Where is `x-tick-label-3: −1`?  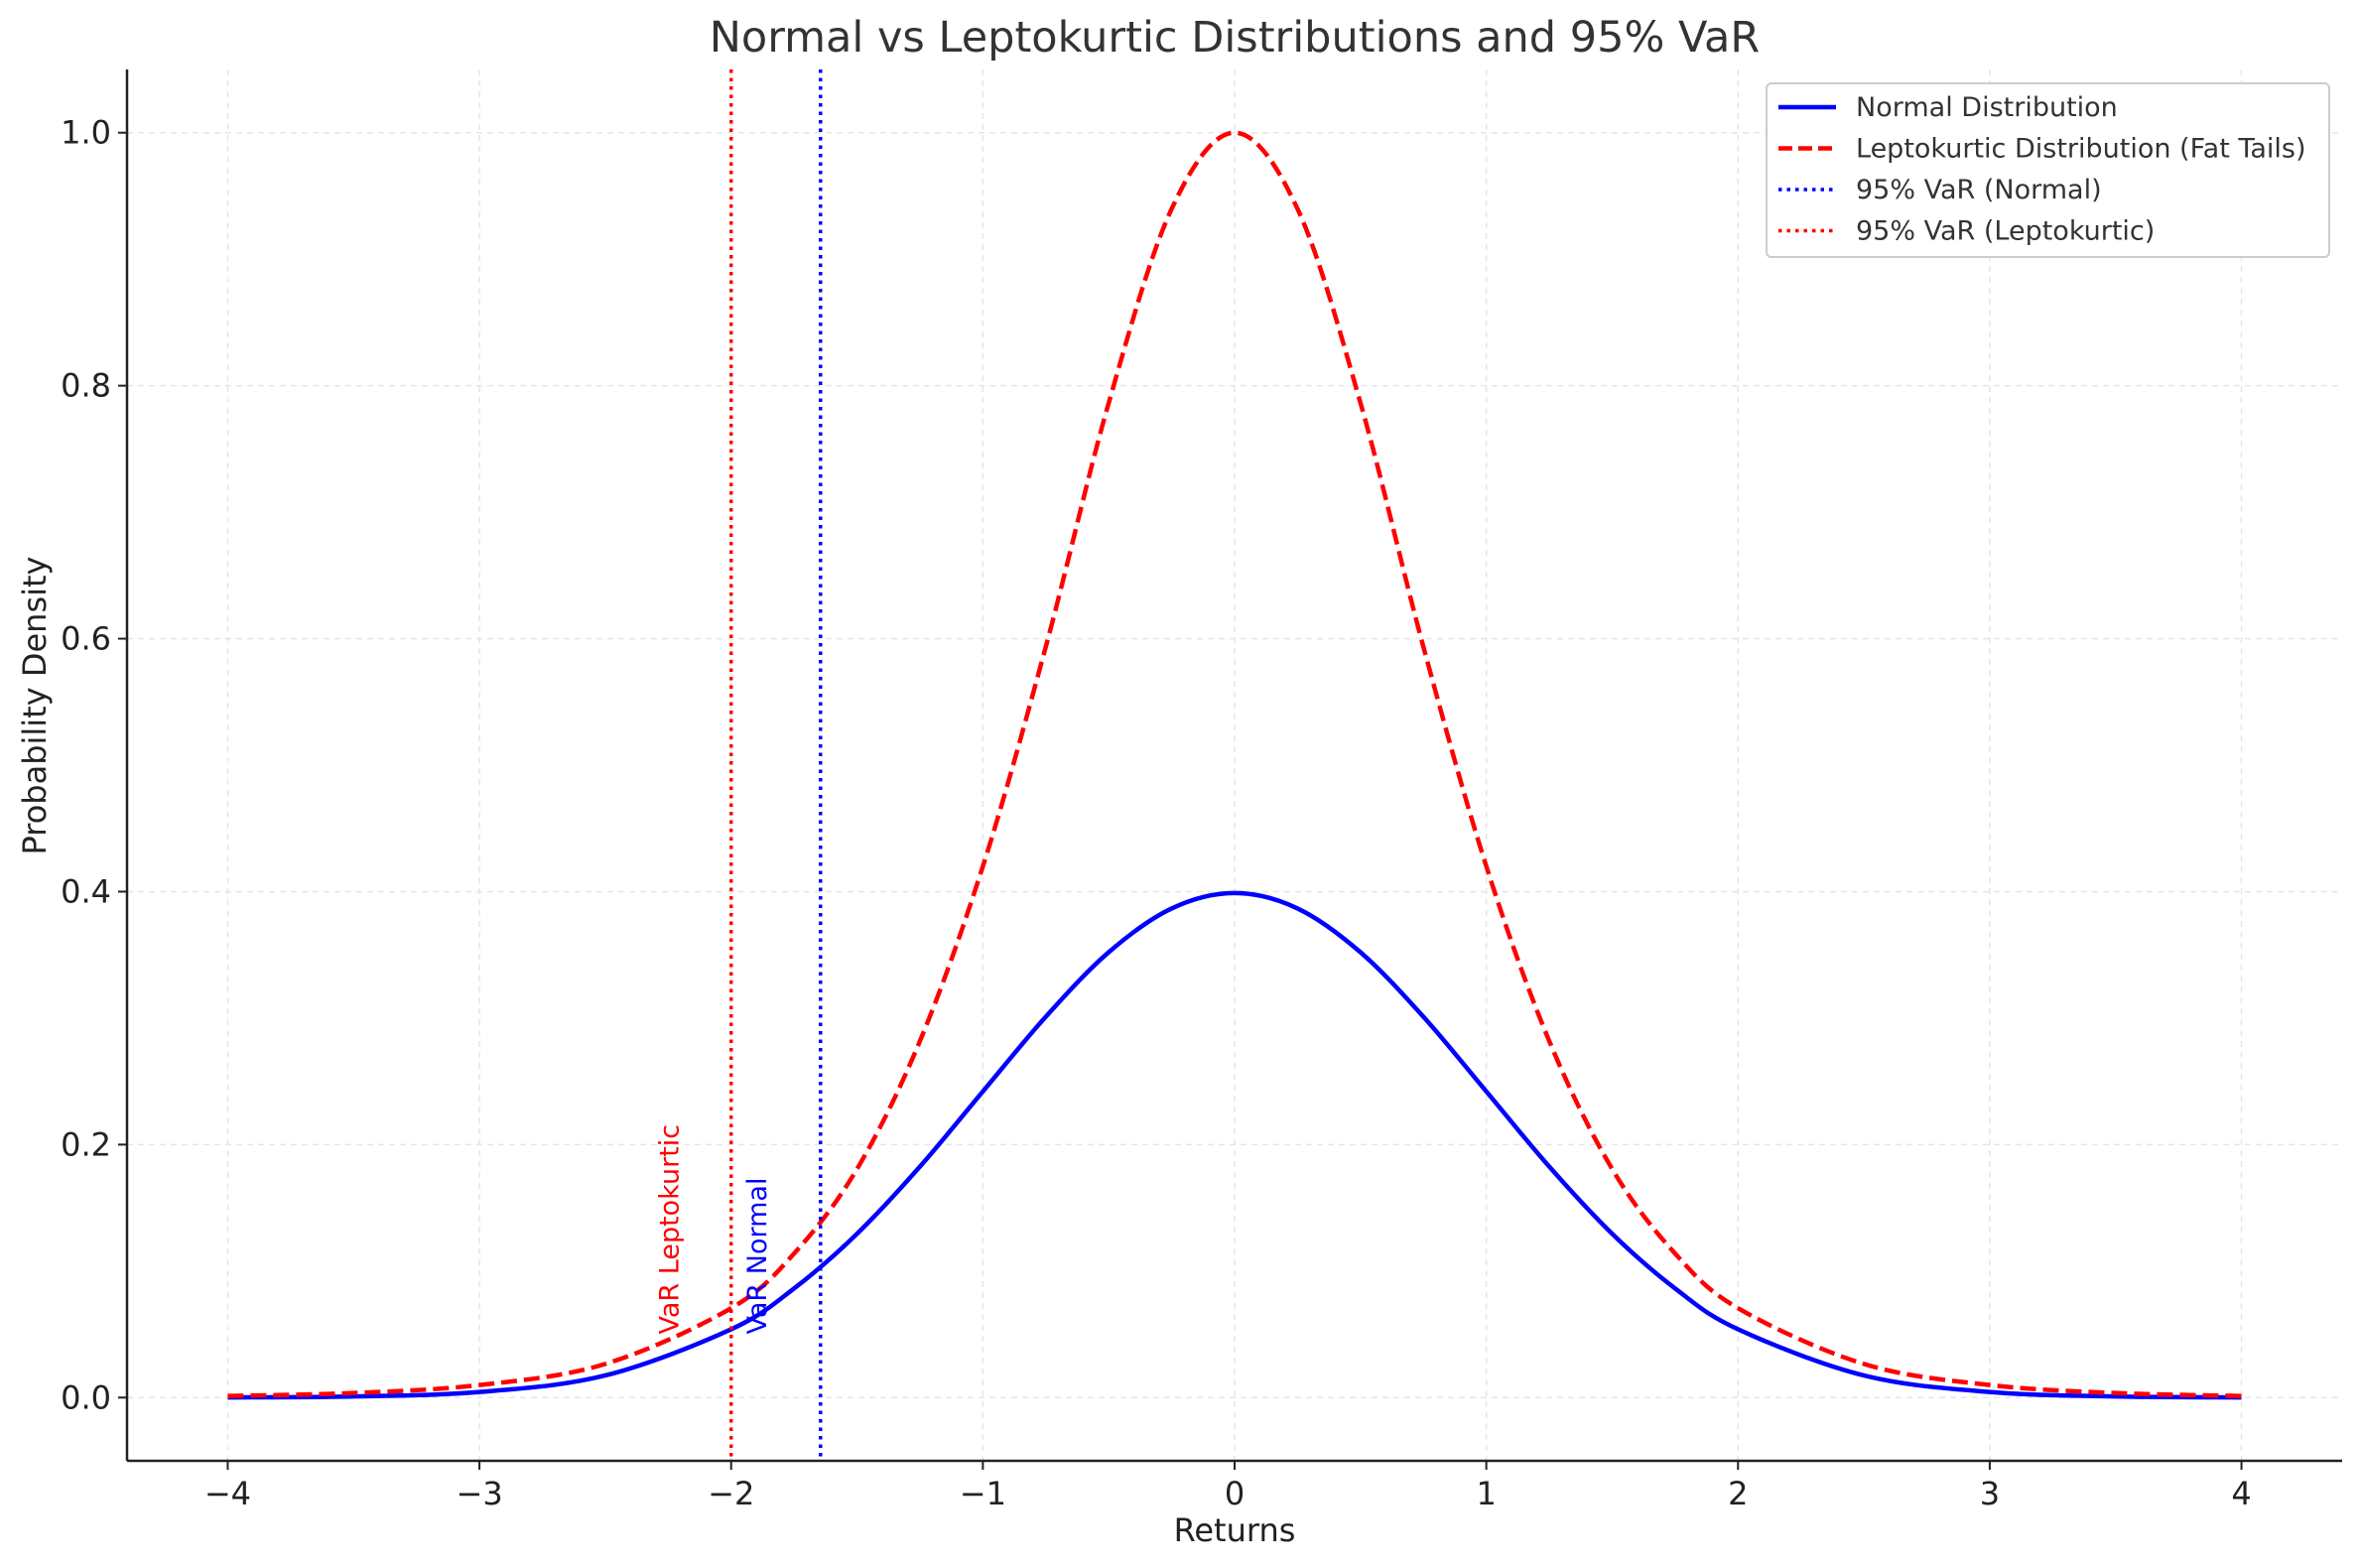 x-tick-label-3: −1 is located at coordinates (983, 1493).